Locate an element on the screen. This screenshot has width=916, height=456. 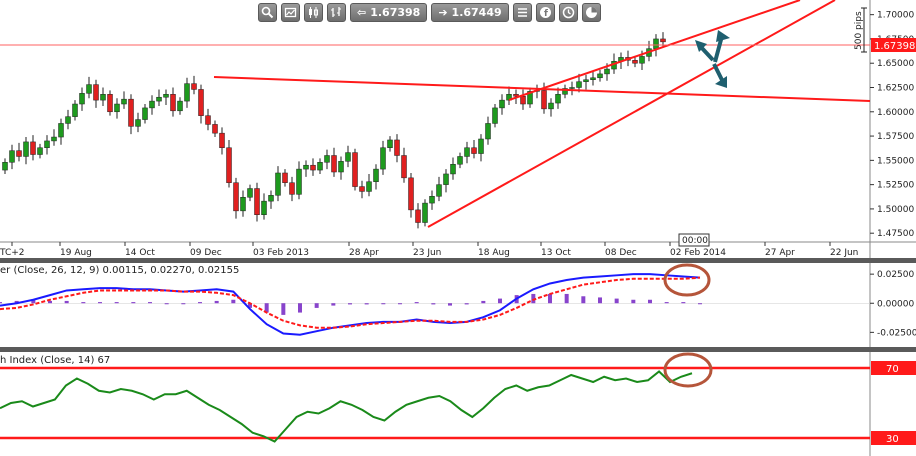
current-price-tag: 1.67398 is located at coordinates (893, 45).